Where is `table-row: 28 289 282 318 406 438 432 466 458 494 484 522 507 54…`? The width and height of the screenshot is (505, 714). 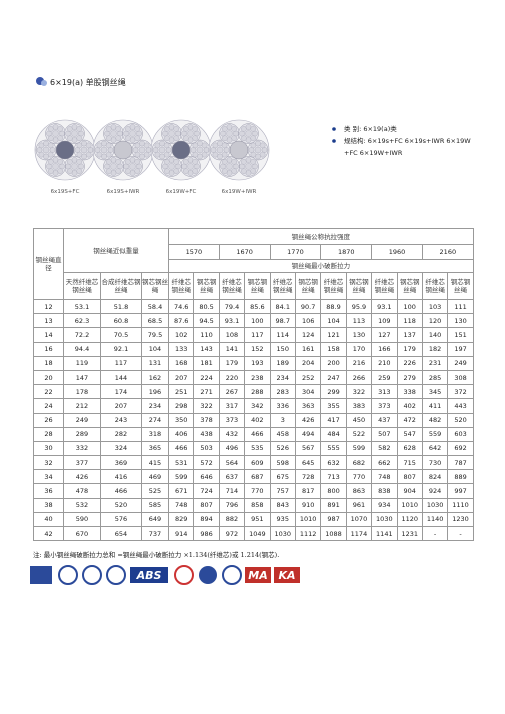 table-row: 28 289 282 318 406 438 432 466 458 494 484 522 507 54… is located at coordinates (253, 434).